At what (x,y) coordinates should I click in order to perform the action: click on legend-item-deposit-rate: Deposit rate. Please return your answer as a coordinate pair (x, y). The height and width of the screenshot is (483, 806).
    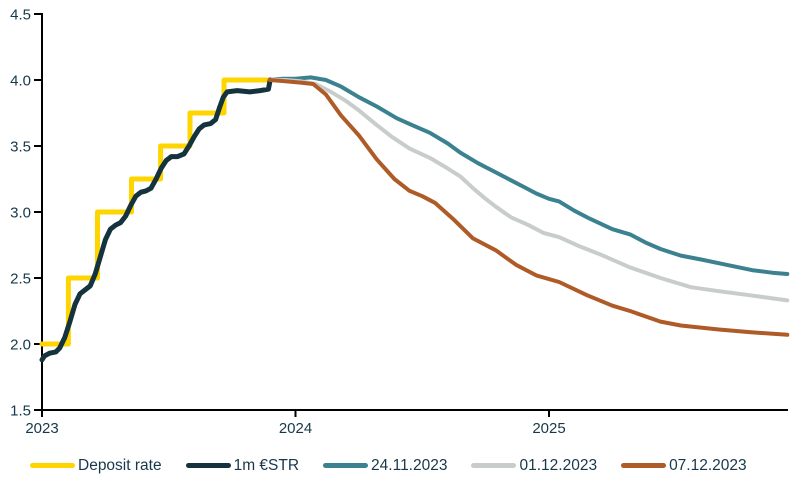
    Looking at the image, I should click on (96, 466).